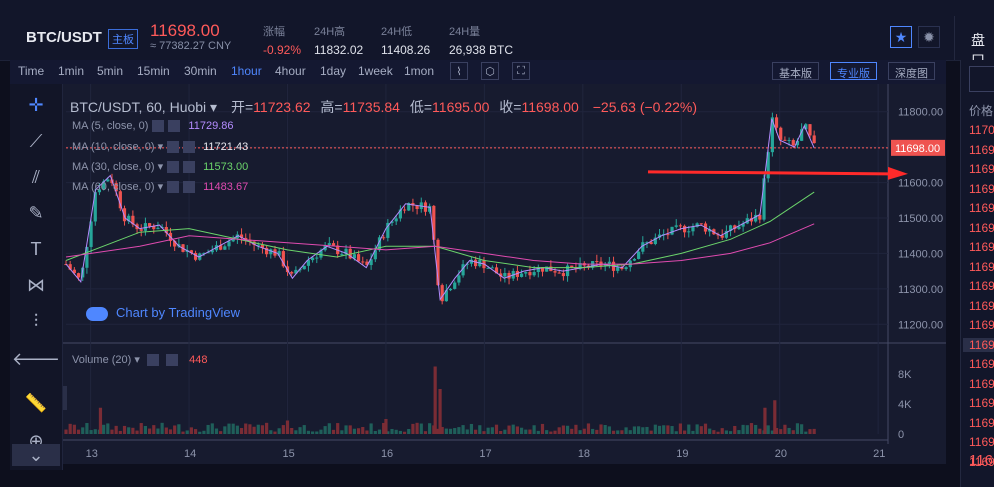 Image resolution: width=994 pixels, height=487 pixels. What do you see at coordinates (36, 140) in the screenshot?
I see `trend-line-icon: ⟋` at bounding box center [36, 140].